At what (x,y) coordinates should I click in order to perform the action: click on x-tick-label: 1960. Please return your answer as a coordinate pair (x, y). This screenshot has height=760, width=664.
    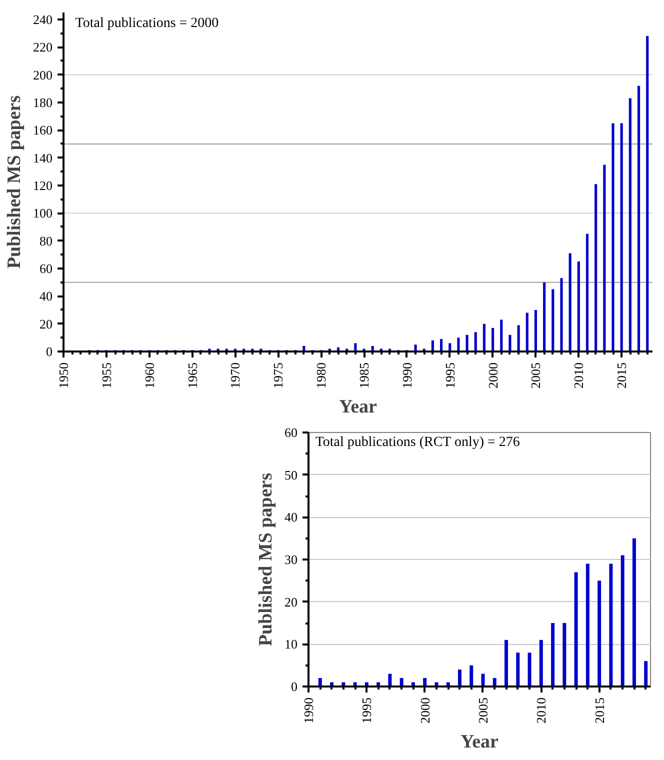
    Looking at the image, I should click on (149, 375).